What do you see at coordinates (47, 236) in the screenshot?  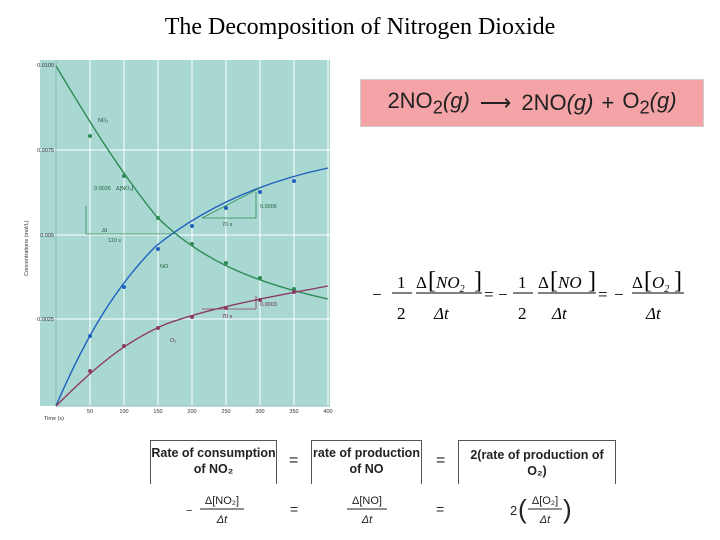 I see `y-tick-label: 0.005` at bounding box center [47, 236].